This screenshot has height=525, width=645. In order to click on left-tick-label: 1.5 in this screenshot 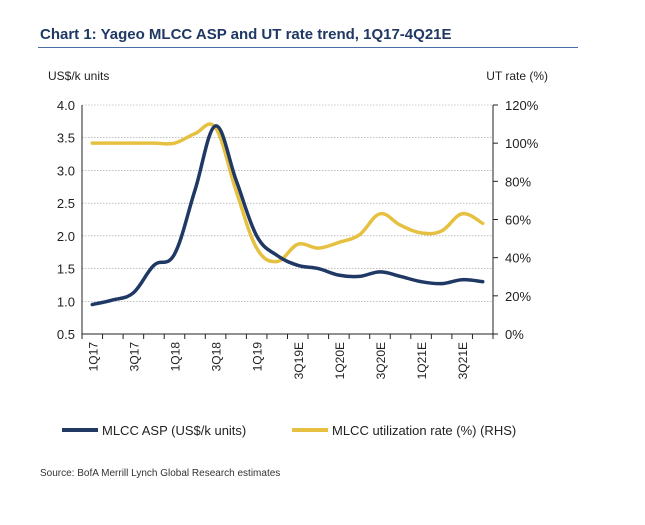, I will do `click(66, 269)`.